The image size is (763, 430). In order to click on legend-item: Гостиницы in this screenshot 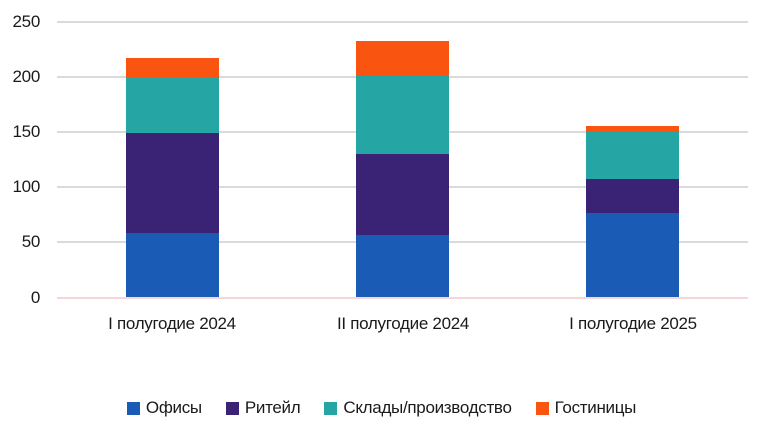, I will do `click(586, 408)`.